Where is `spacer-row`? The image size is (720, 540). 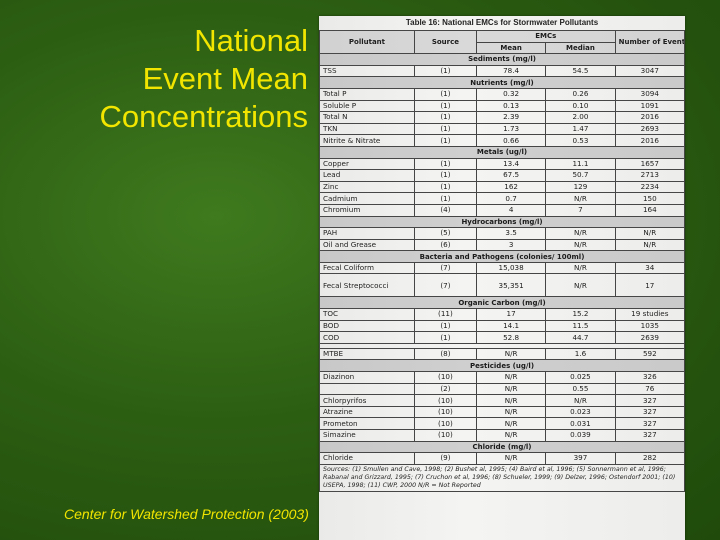 spacer-row is located at coordinates (502, 345).